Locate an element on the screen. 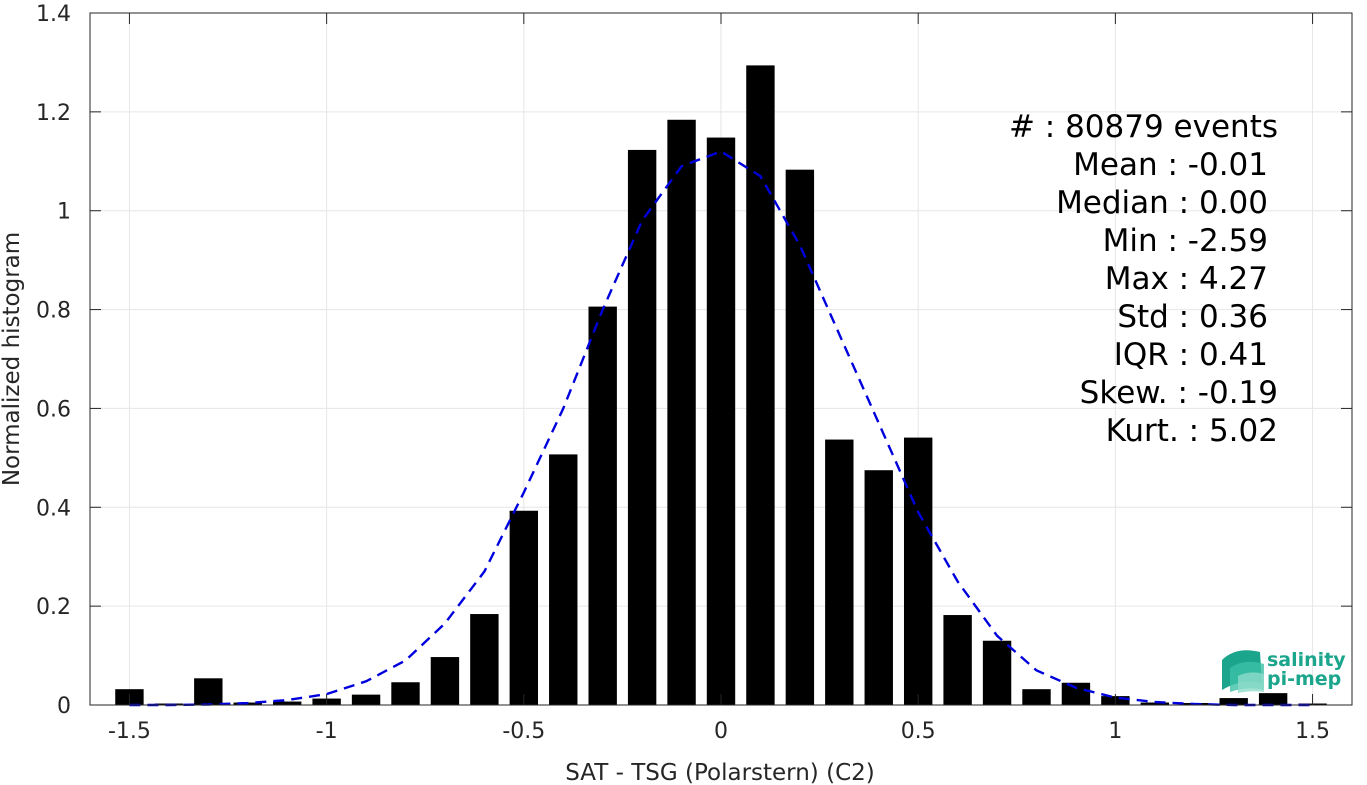  x-tick-labels: -1.5 -1 -0.5 0 0.5 1 1.5 is located at coordinates (719, 731).